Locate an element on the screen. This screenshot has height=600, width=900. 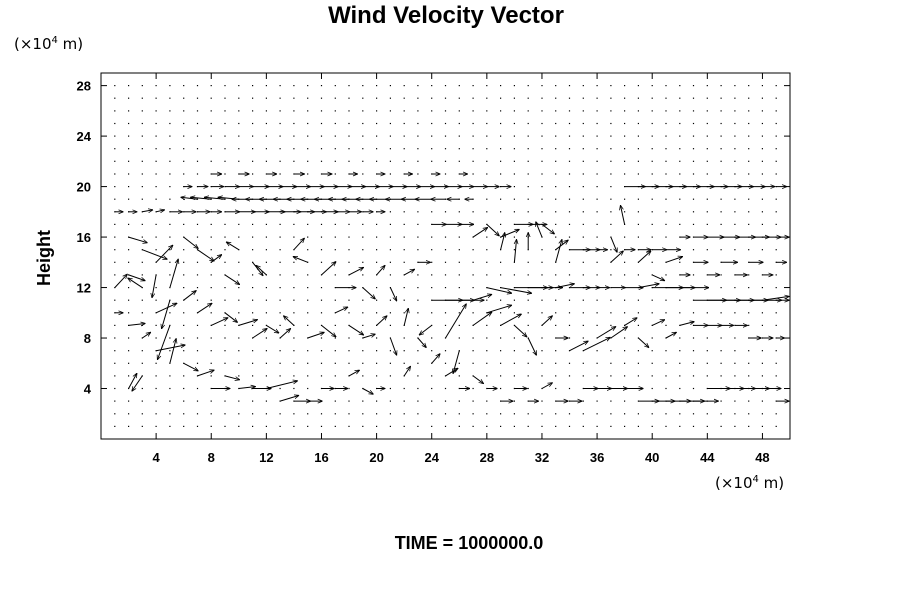
y-tick-label: 8 is located at coordinates (87, 338).